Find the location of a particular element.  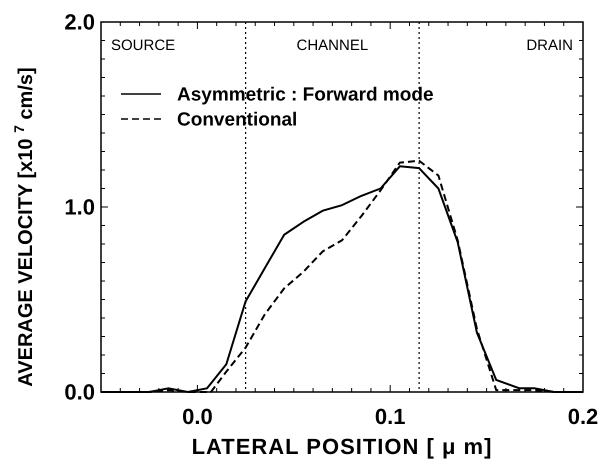

y-tick-label: 1.0 is located at coordinates (79, 207).